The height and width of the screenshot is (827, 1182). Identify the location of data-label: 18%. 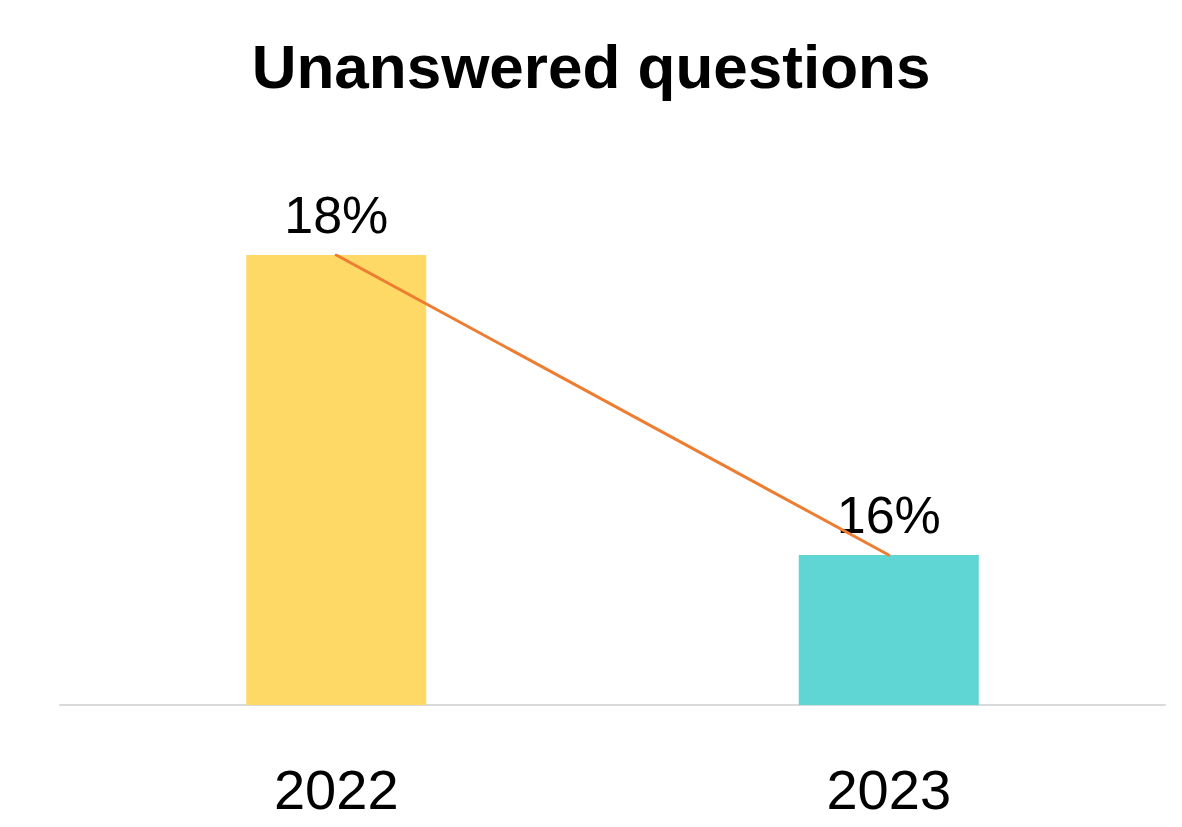
(336, 215).